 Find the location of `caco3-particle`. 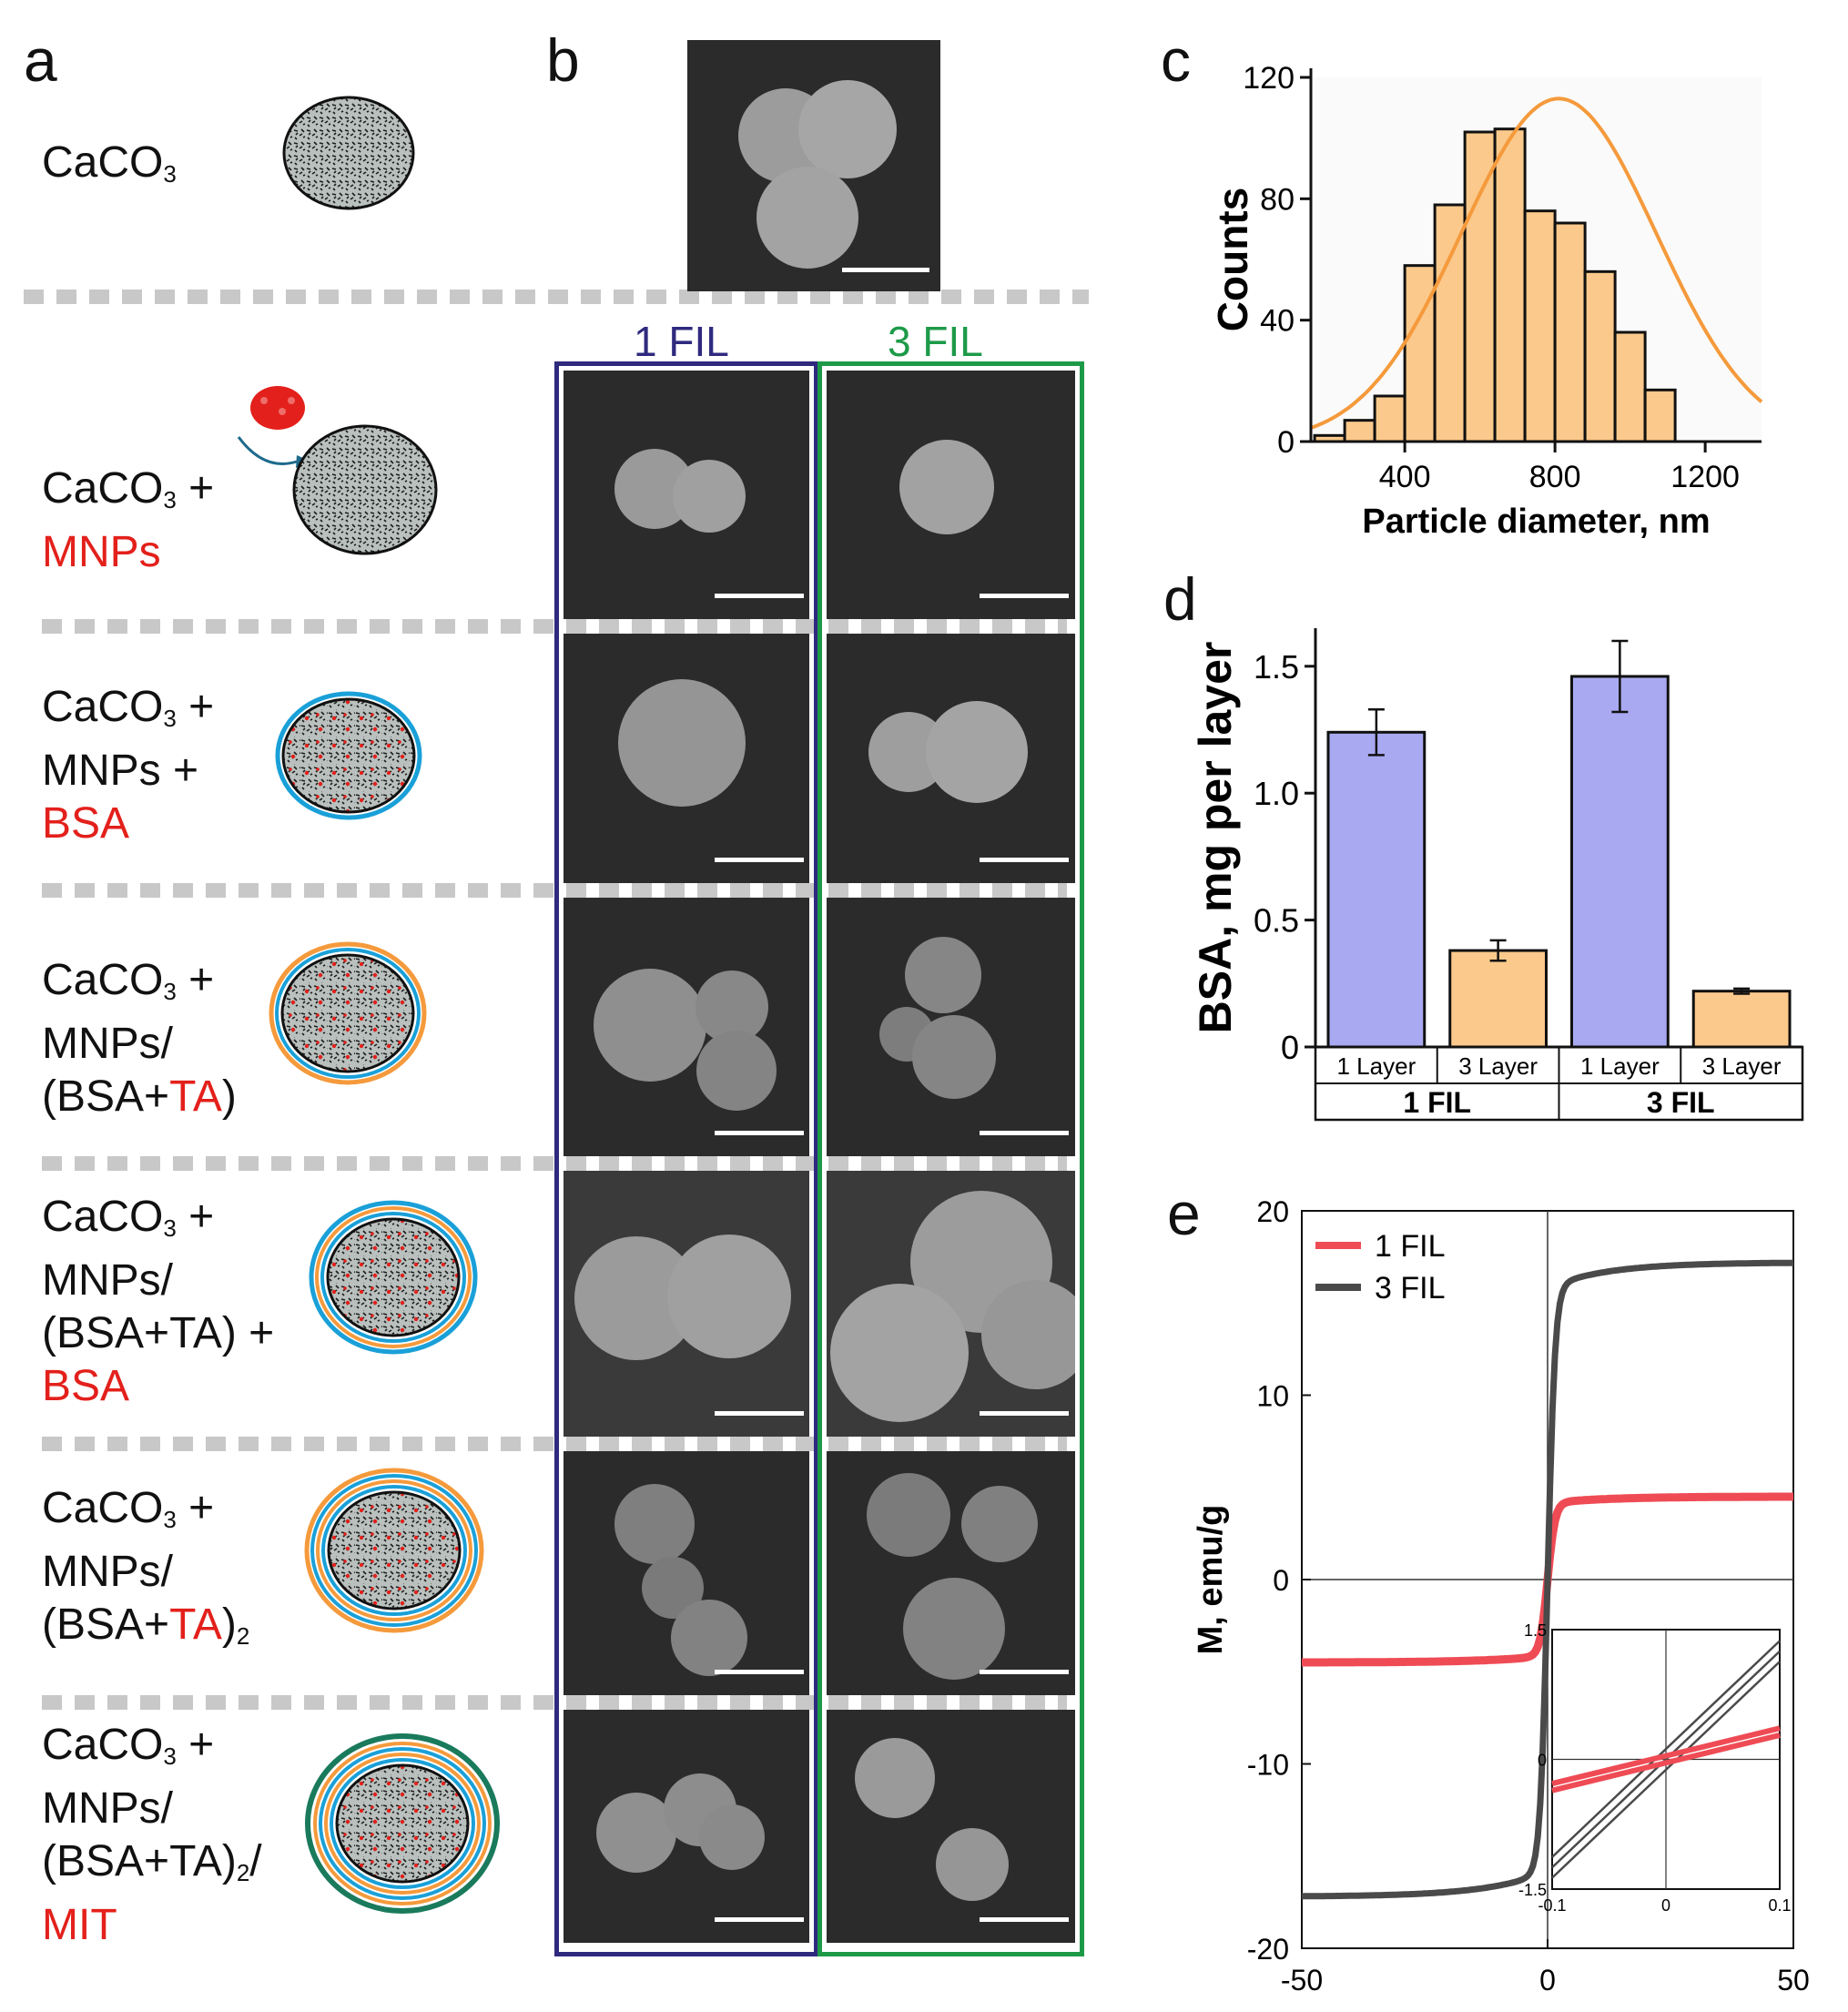

caco3-particle is located at coordinates (348, 153).